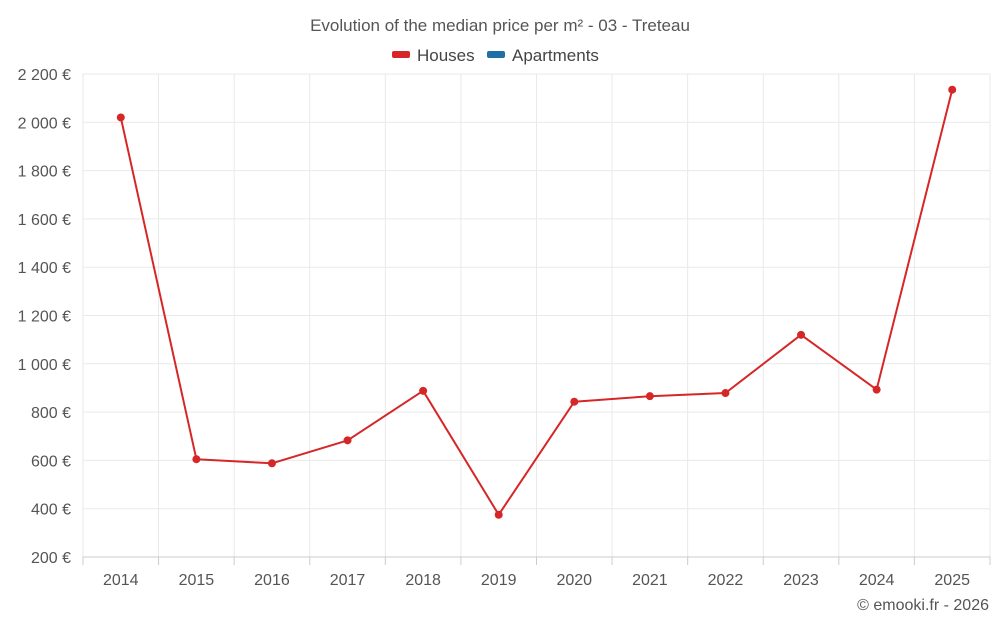 The height and width of the screenshot is (625, 1000). I want to click on x-tick-label: 2021, so click(650, 580).